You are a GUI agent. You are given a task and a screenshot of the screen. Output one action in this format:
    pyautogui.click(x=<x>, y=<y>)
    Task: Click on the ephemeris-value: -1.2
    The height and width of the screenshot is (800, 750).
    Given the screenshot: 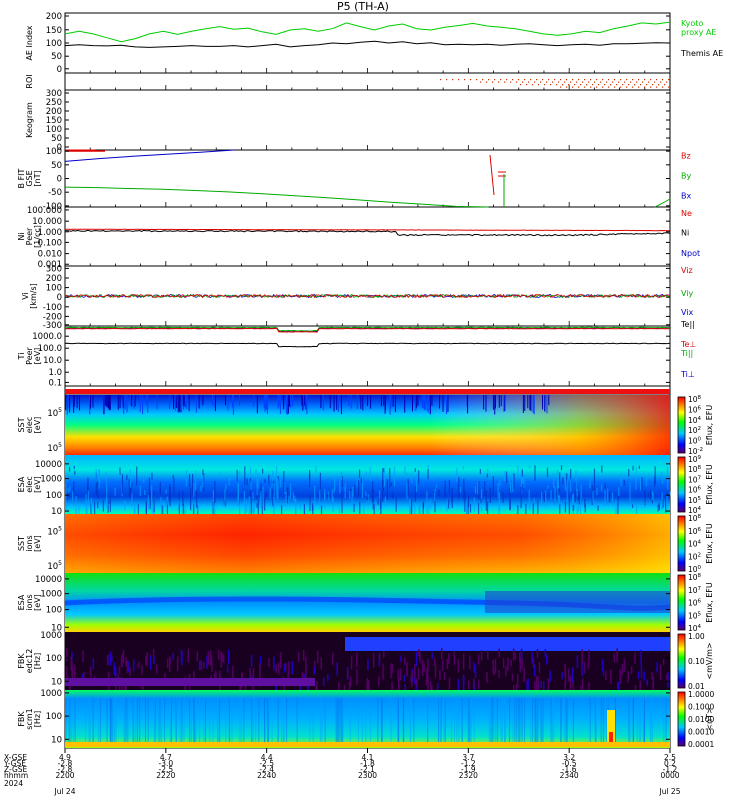 What is the action you would take?
    pyautogui.click(x=670, y=769)
    